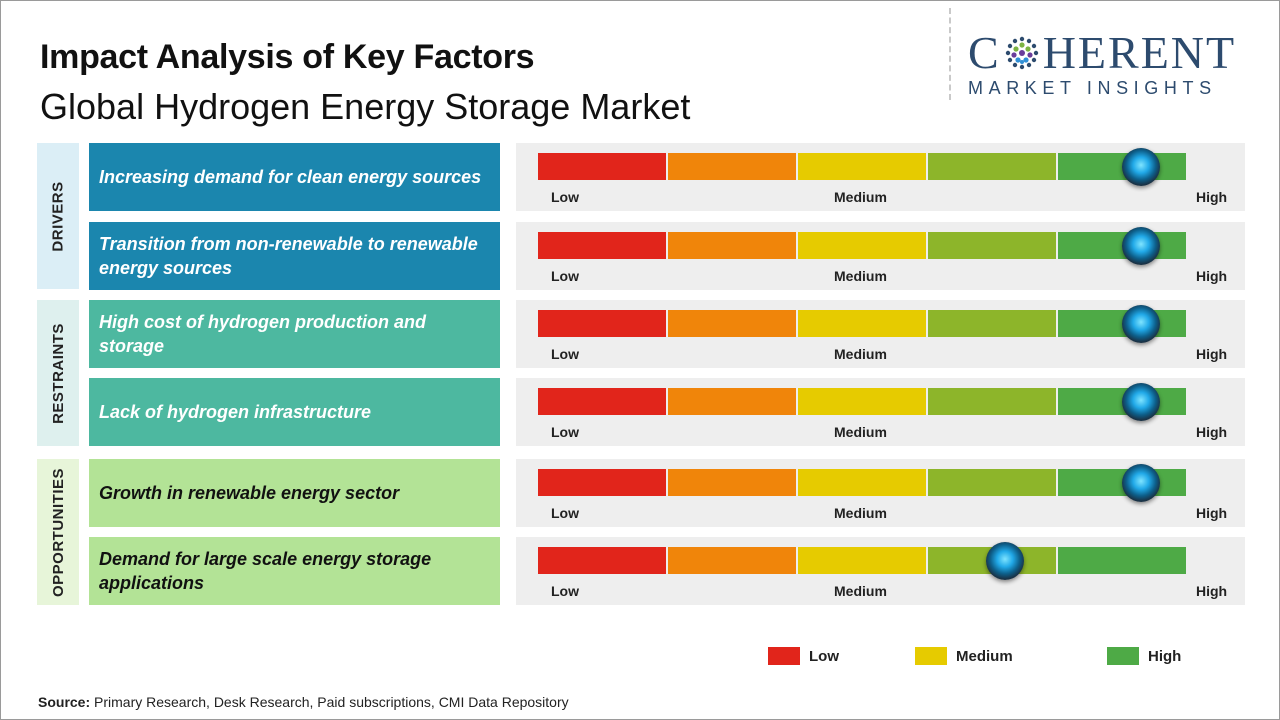 Image resolution: width=1280 pixels, height=720 pixels. Describe the element at coordinates (803, 656) in the screenshot. I see `legend-item-low: Low` at that location.